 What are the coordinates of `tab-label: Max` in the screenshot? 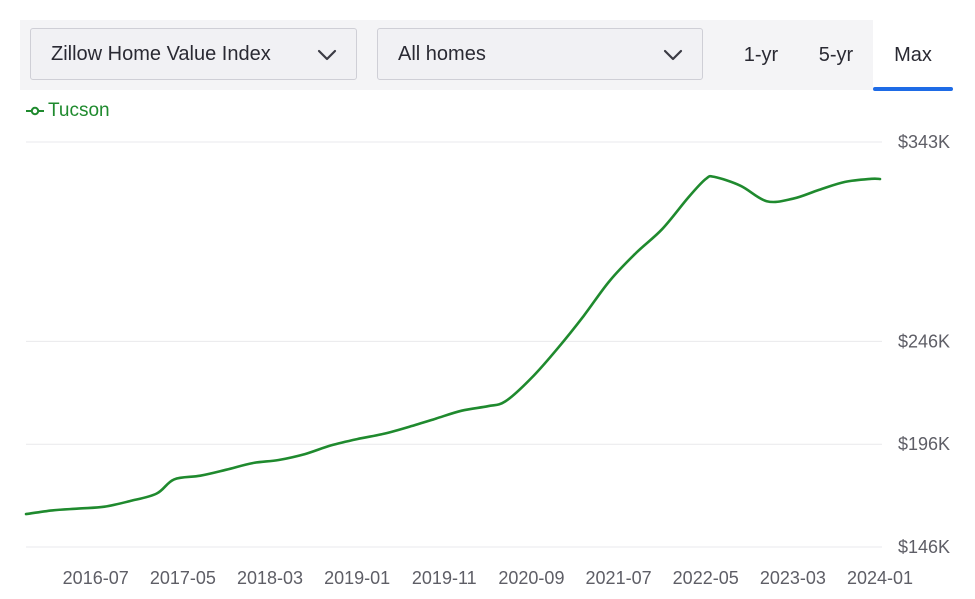 It's located at (913, 54).